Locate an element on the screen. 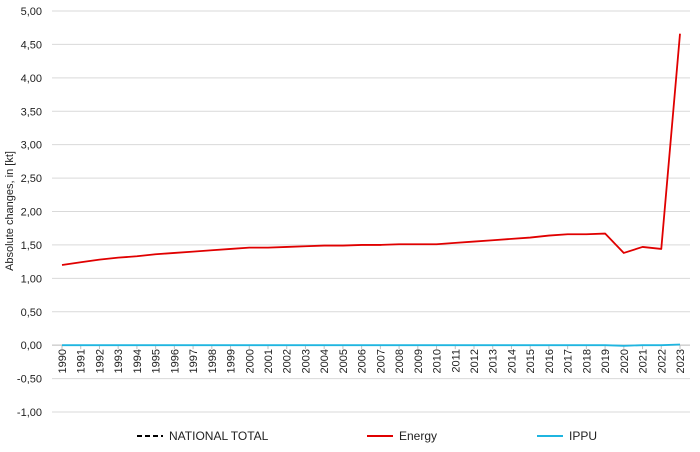 The width and height of the screenshot is (700, 452). y-tick-label: 0,50 is located at coordinates (31, 313).